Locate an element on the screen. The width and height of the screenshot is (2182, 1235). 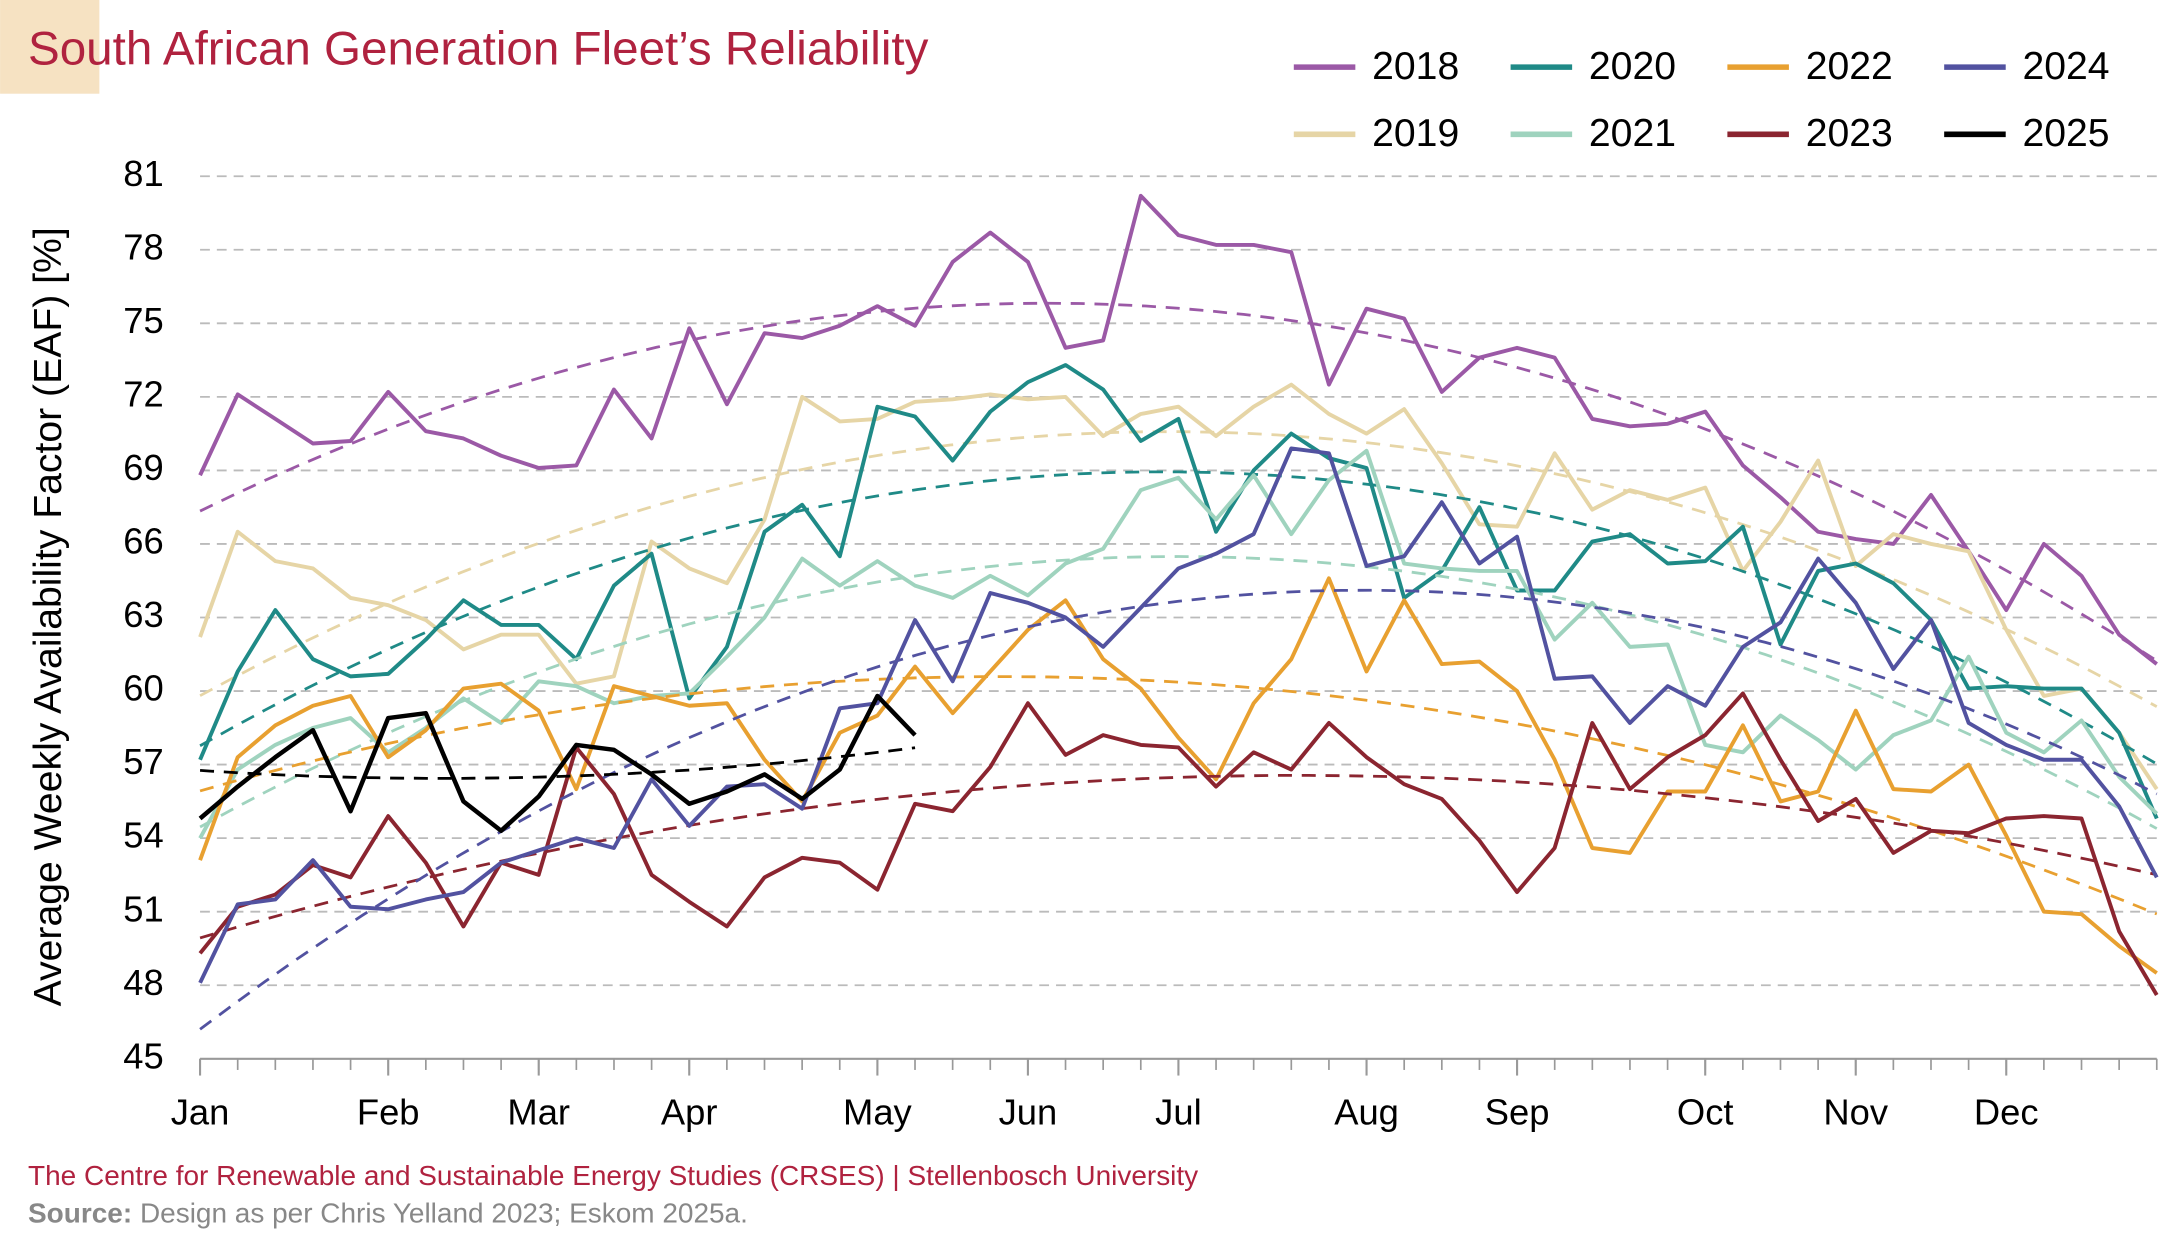
legend-label: 2024 is located at coordinates (2065, 66).